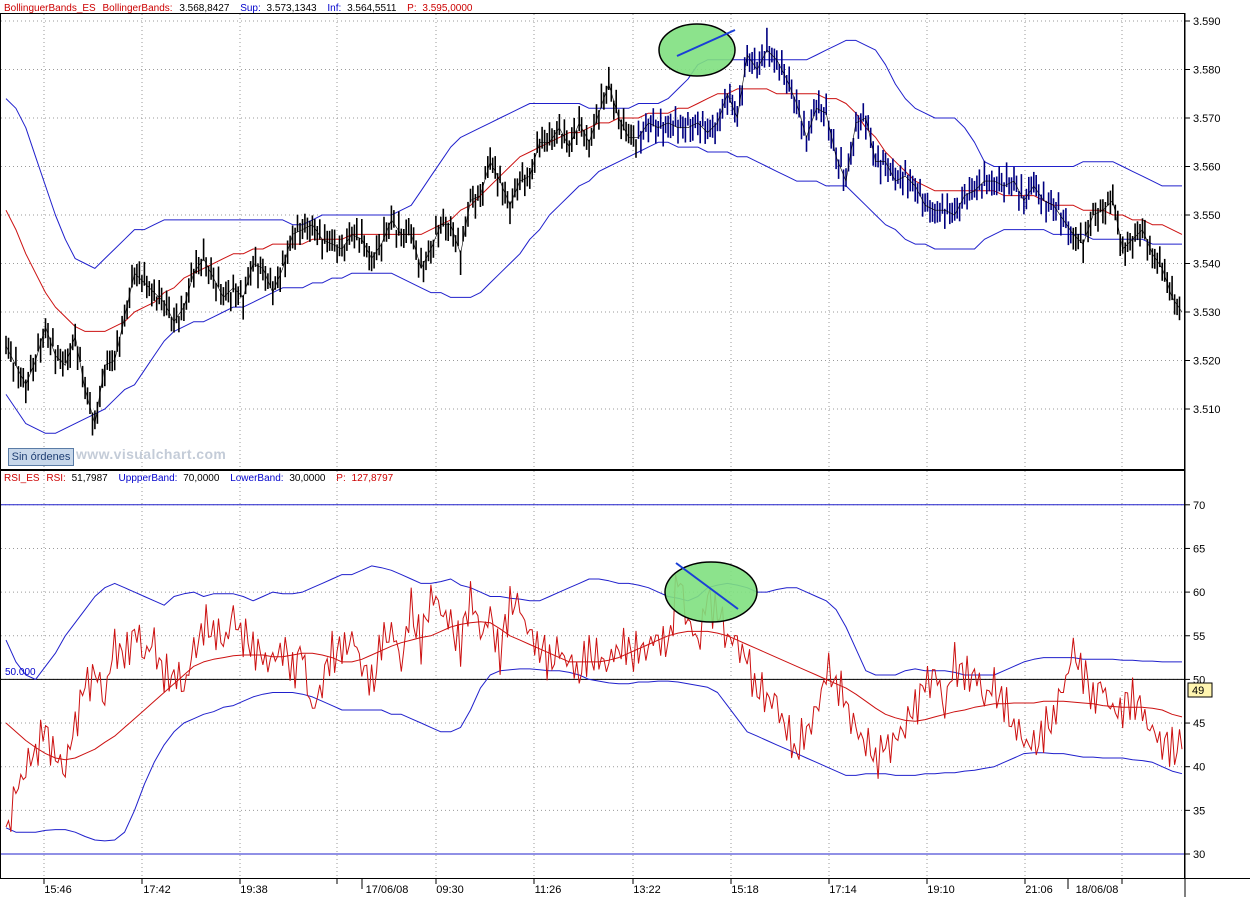 The width and height of the screenshot is (1250, 902). I want to click on rsi-upper-band-line, so click(593, 622).